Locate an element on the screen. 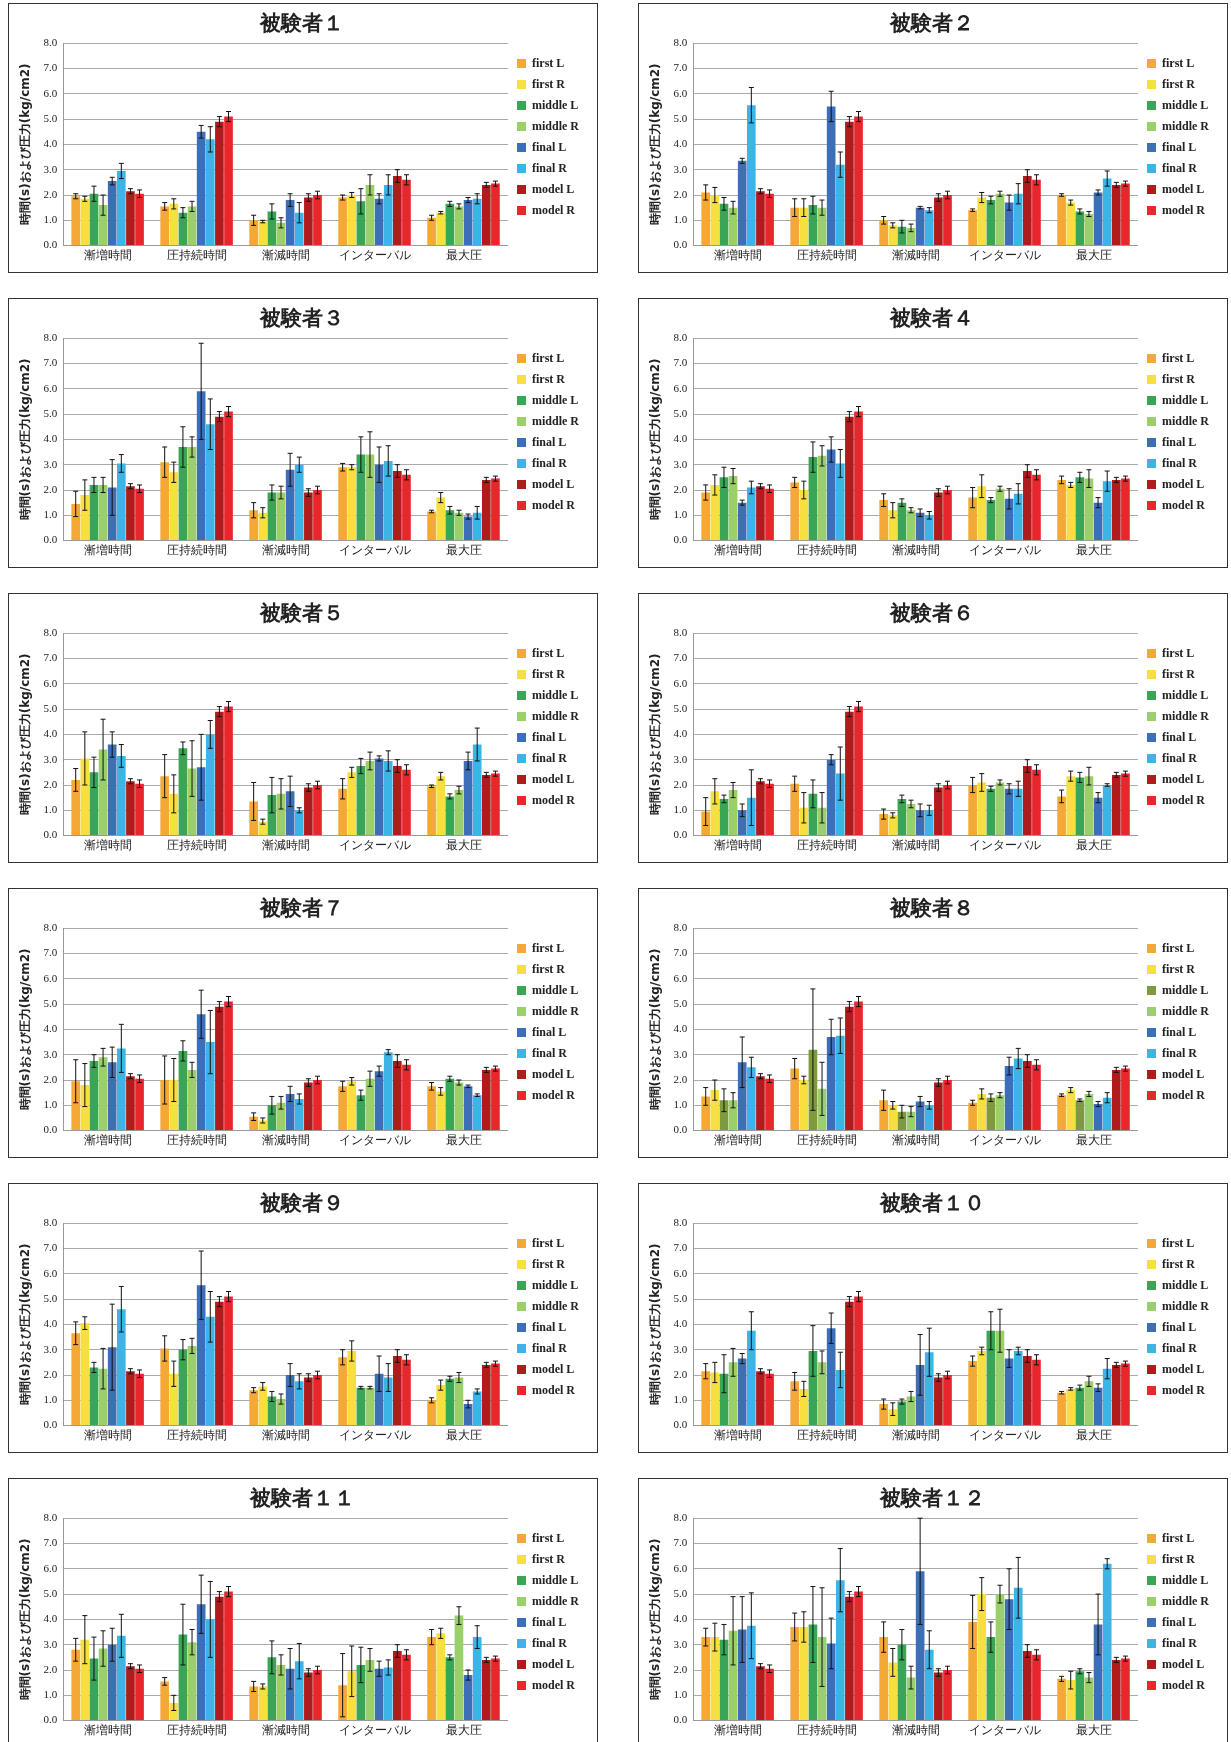 Image resolution: width=1231 pixels, height=1742 pixels. y-tick-label: 2.0 is located at coordinates (680, 1078).